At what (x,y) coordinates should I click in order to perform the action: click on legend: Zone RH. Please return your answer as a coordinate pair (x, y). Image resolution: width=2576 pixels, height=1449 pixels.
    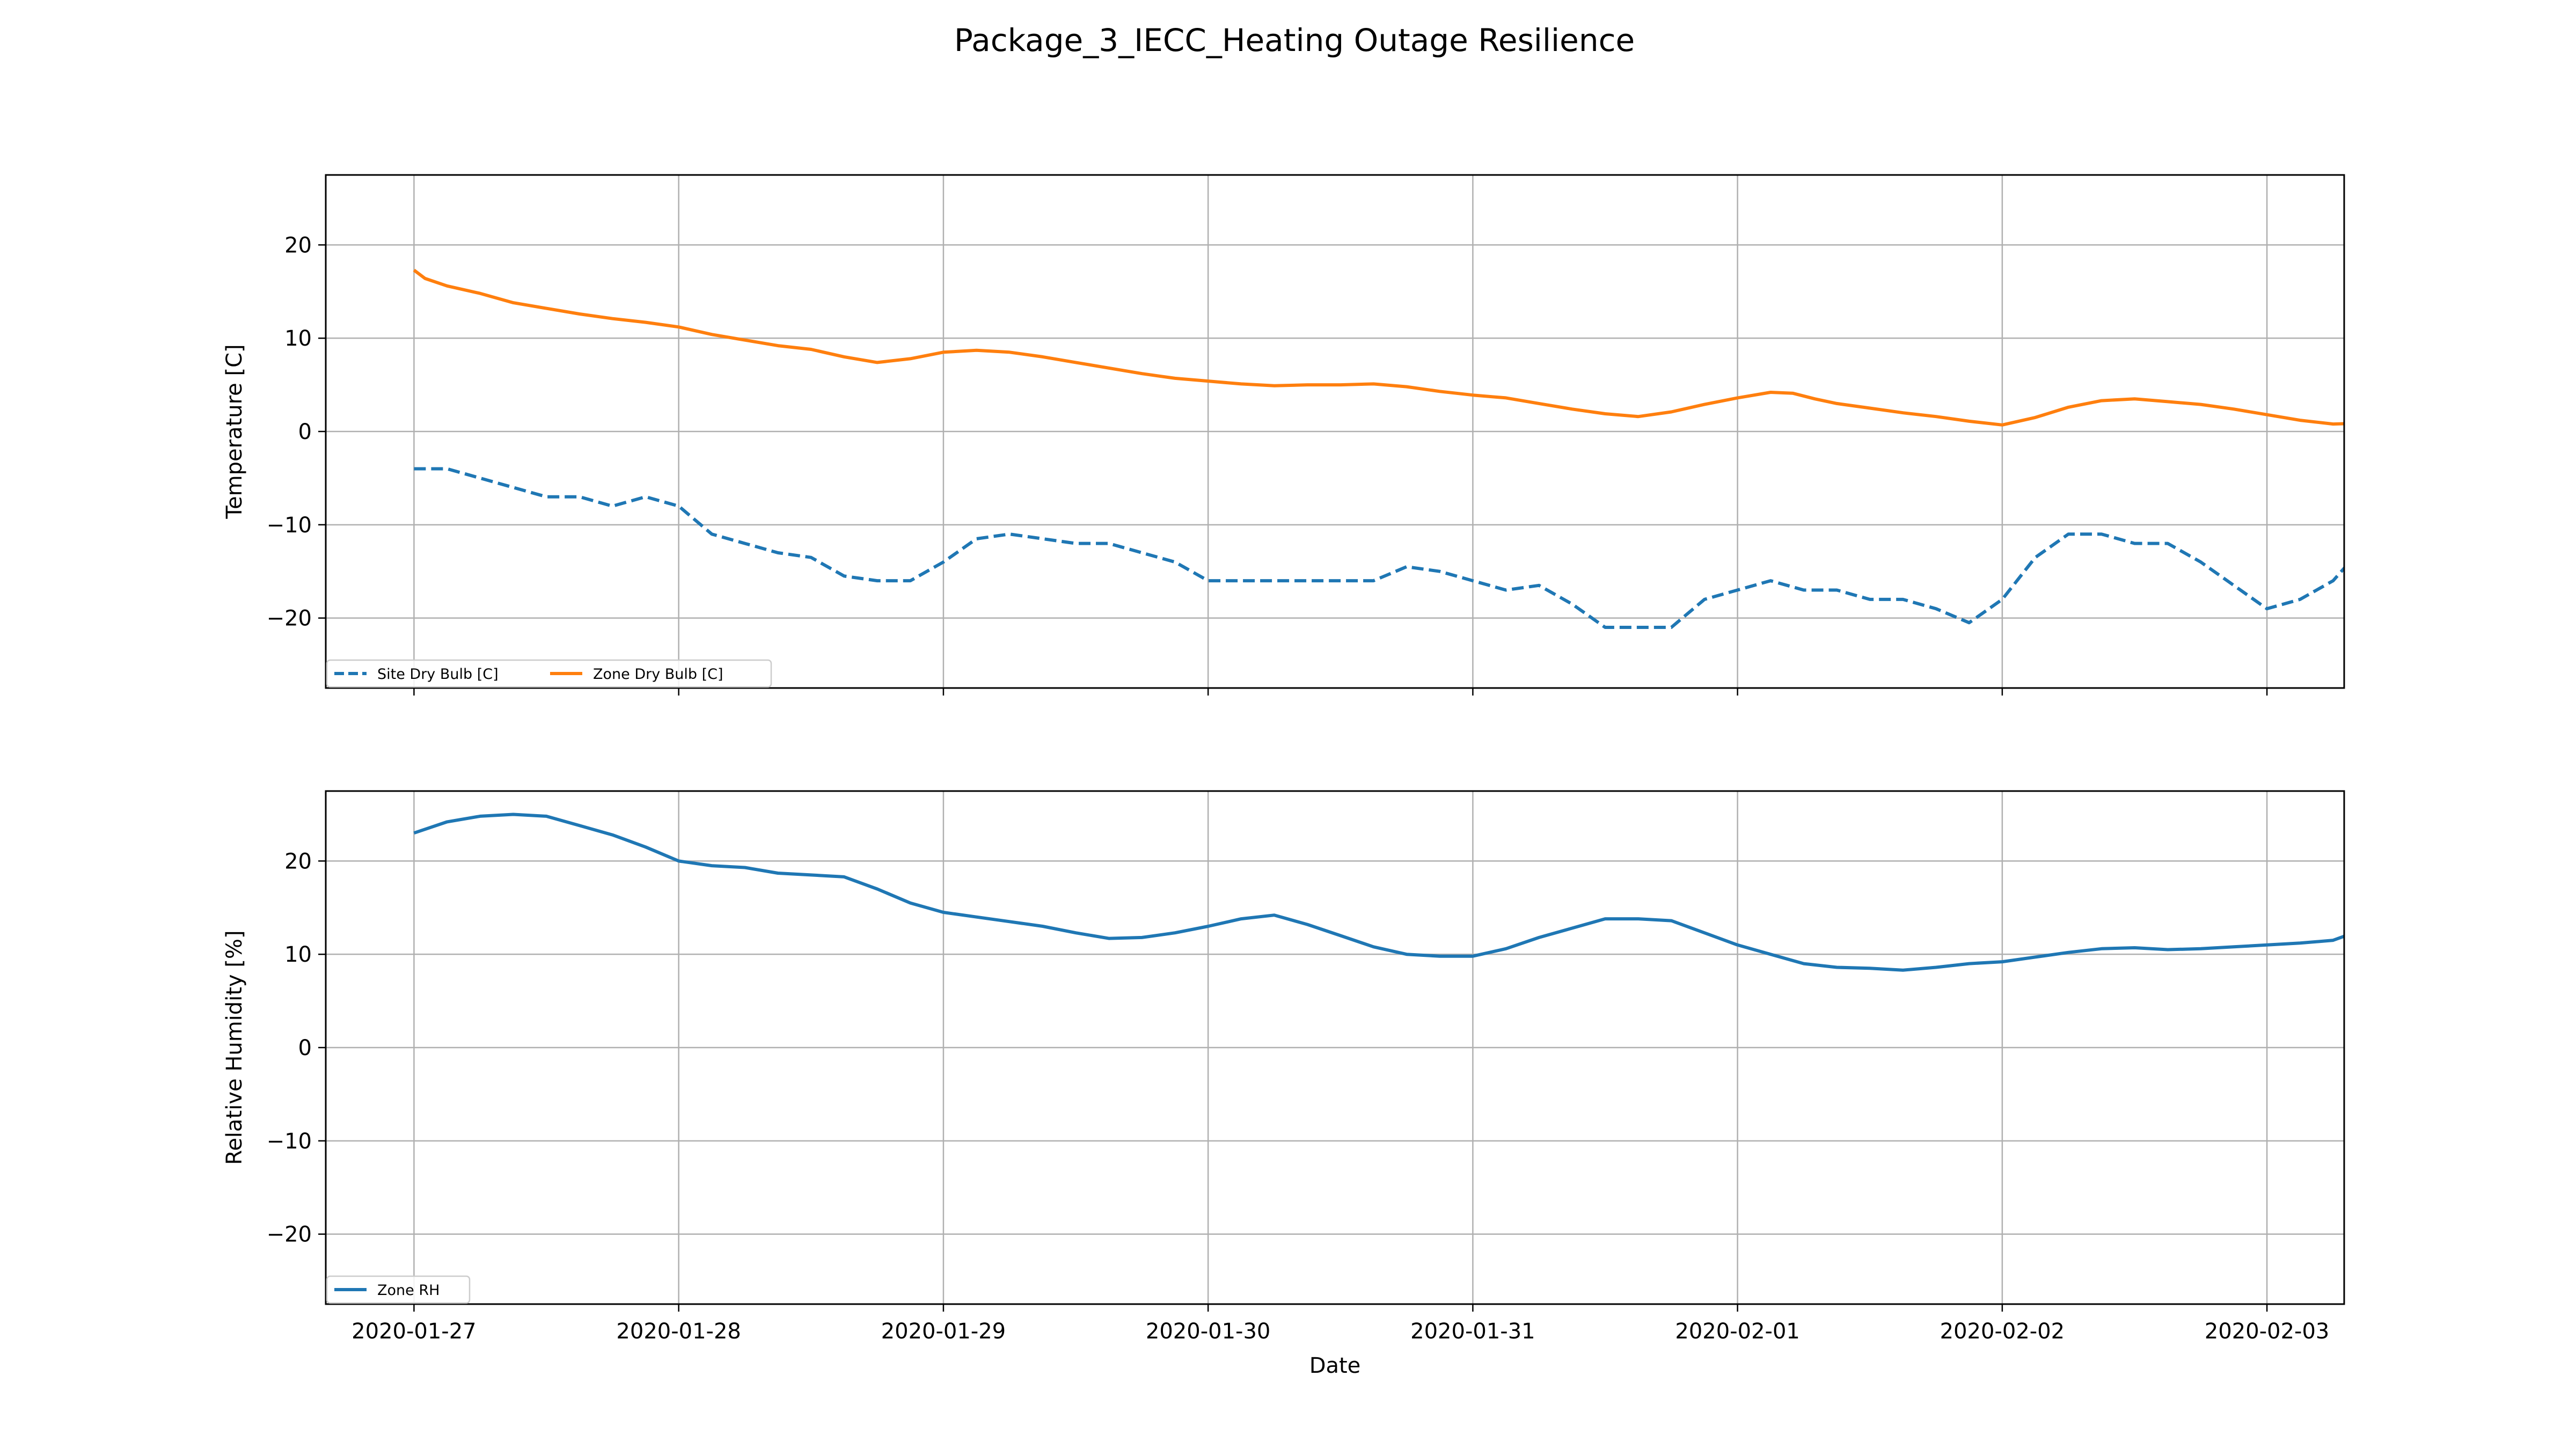
    Looking at the image, I should click on (398, 1289).